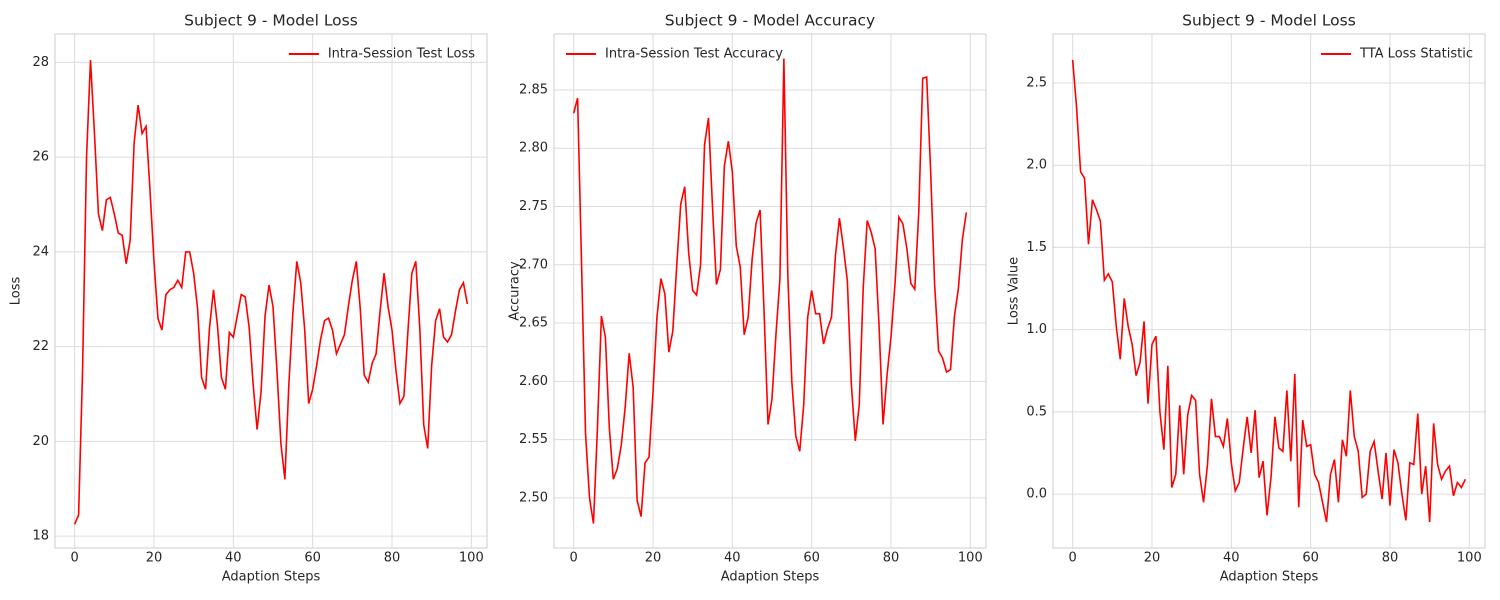  Describe the element at coordinates (1416, 54) in the screenshot. I see `legend-label: TTA Loss Statistic` at that location.